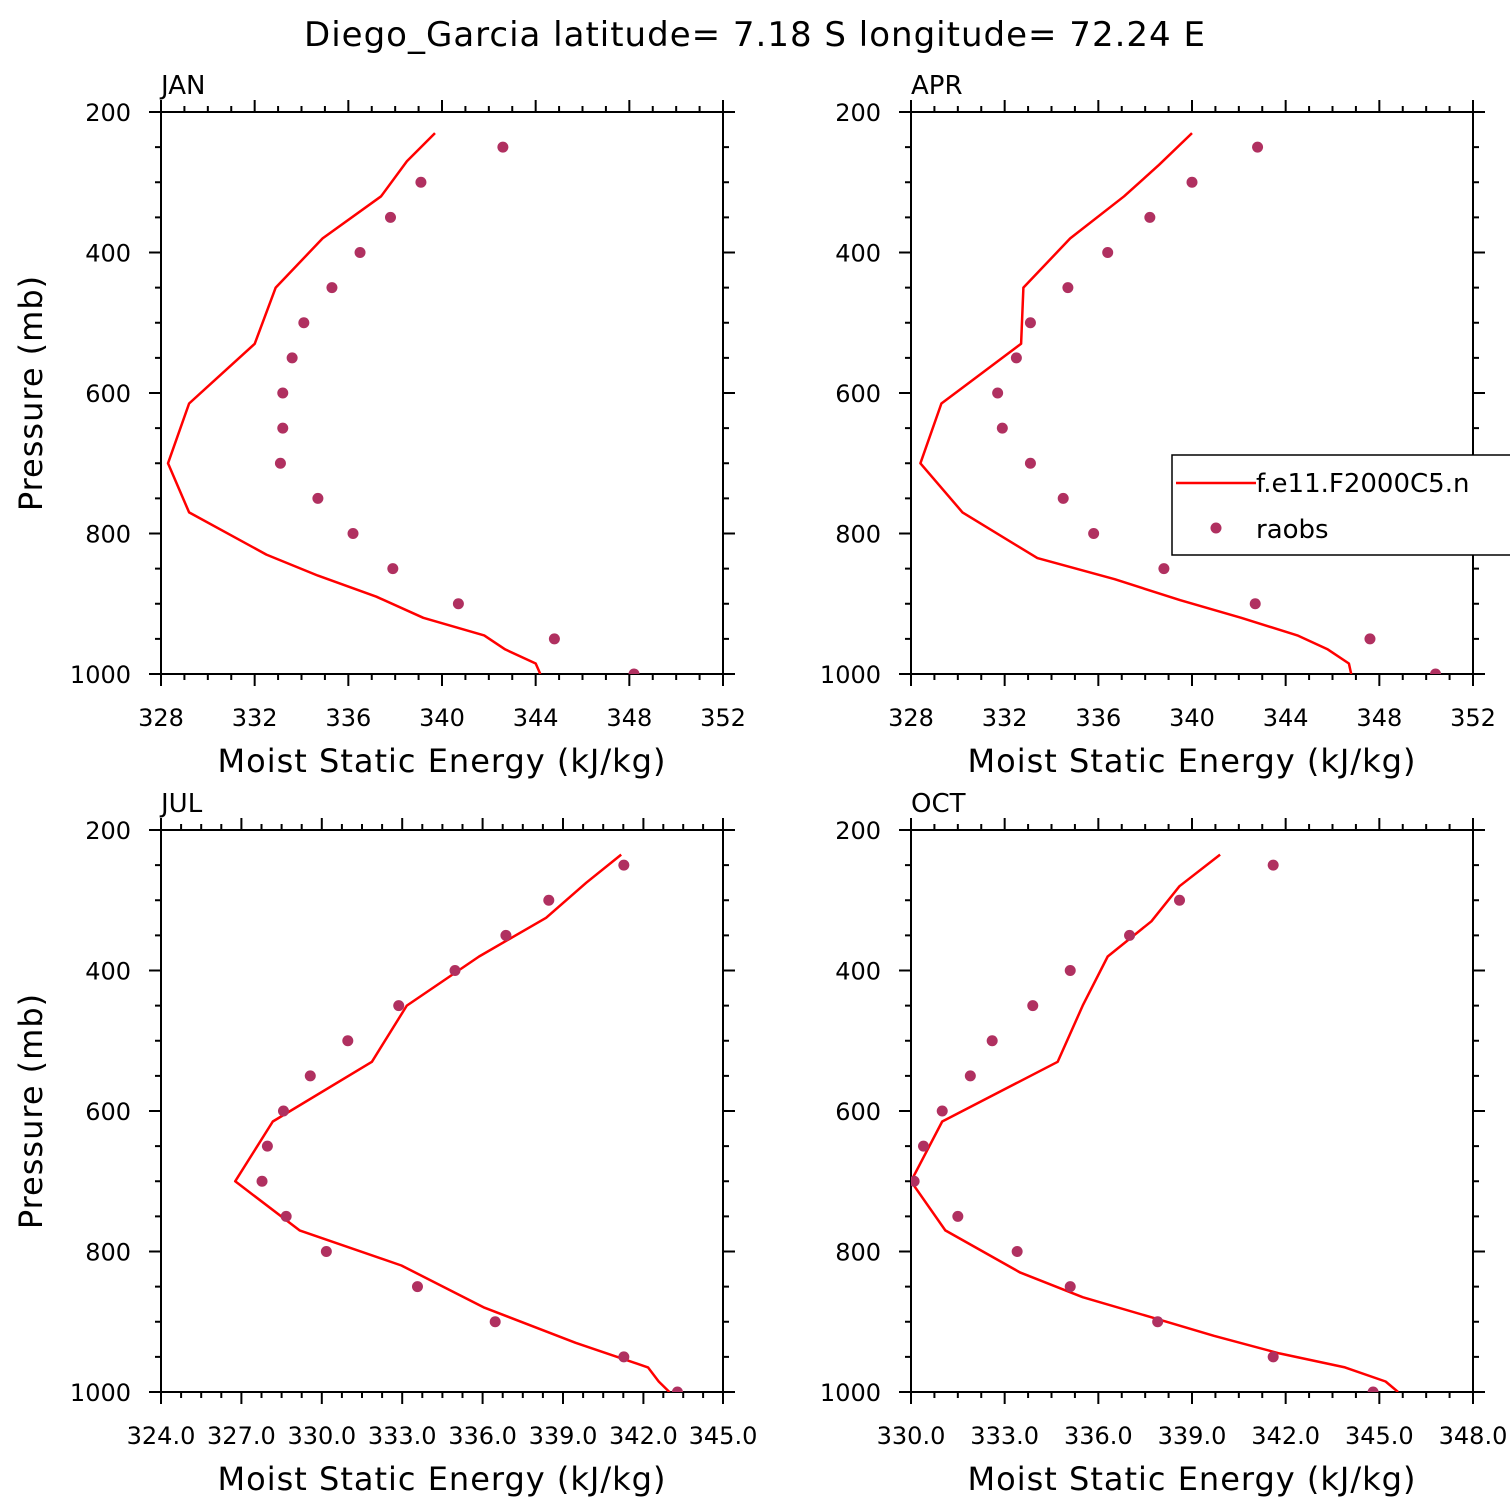 The height and width of the screenshot is (1510, 1510). What do you see at coordinates (1340, 505) in the screenshot?
I see `legend-box` at bounding box center [1340, 505].